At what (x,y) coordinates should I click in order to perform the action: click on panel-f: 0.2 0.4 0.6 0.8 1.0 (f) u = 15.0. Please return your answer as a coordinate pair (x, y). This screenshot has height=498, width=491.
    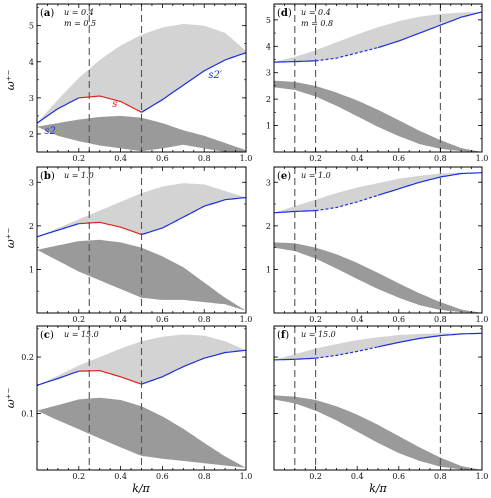
    Looking at the image, I should click on (381, 403).